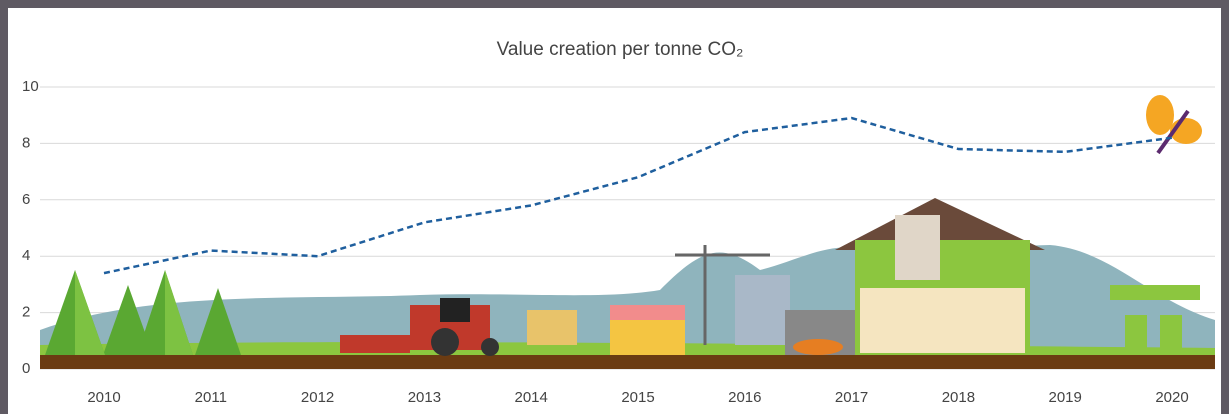  I want to click on x-tick-label: 2017, so click(851, 397).